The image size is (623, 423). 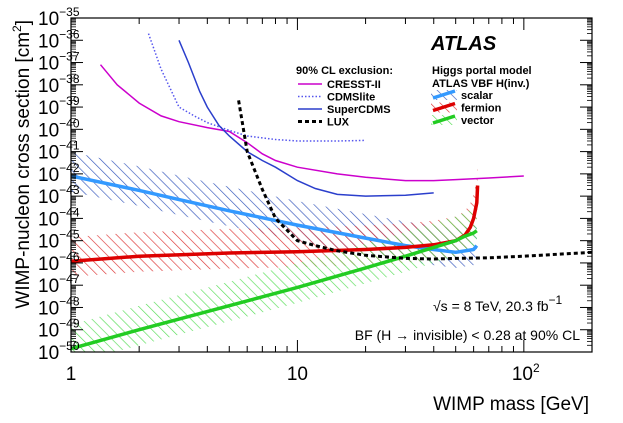 I want to click on y-tick-label: 10−43, so click(x=59, y=195).